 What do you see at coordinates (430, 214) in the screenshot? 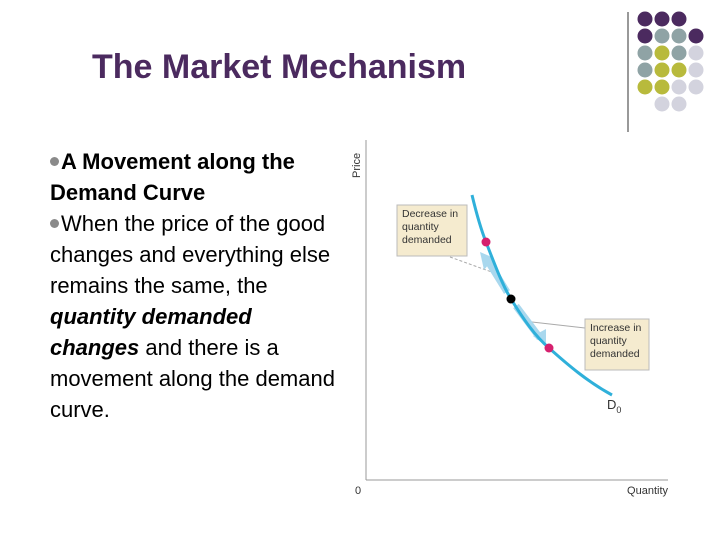
I see `annotation-line: Decrease in` at bounding box center [430, 214].